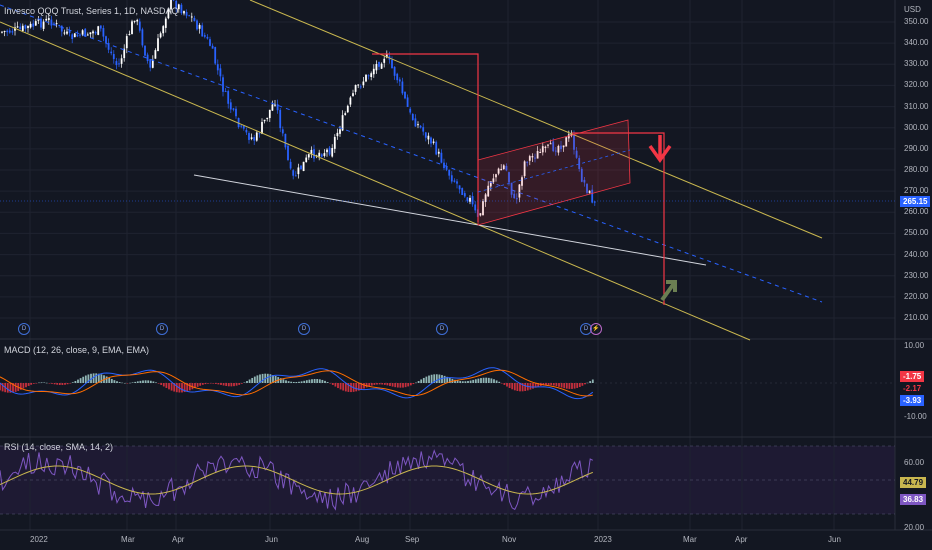 Image resolution: width=932 pixels, height=550 pixels. I want to click on price-tick-label: 300.00, so click(916, 127).